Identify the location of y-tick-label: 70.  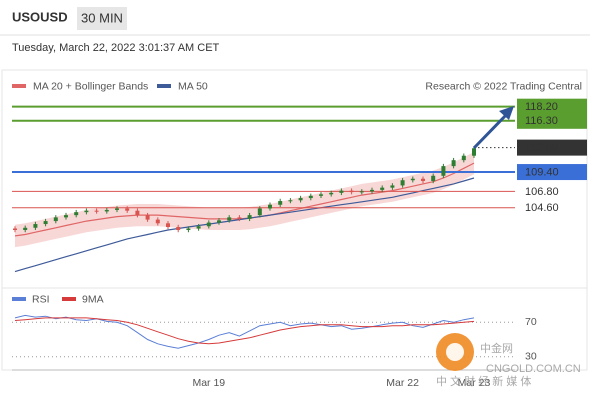
(531, 322).